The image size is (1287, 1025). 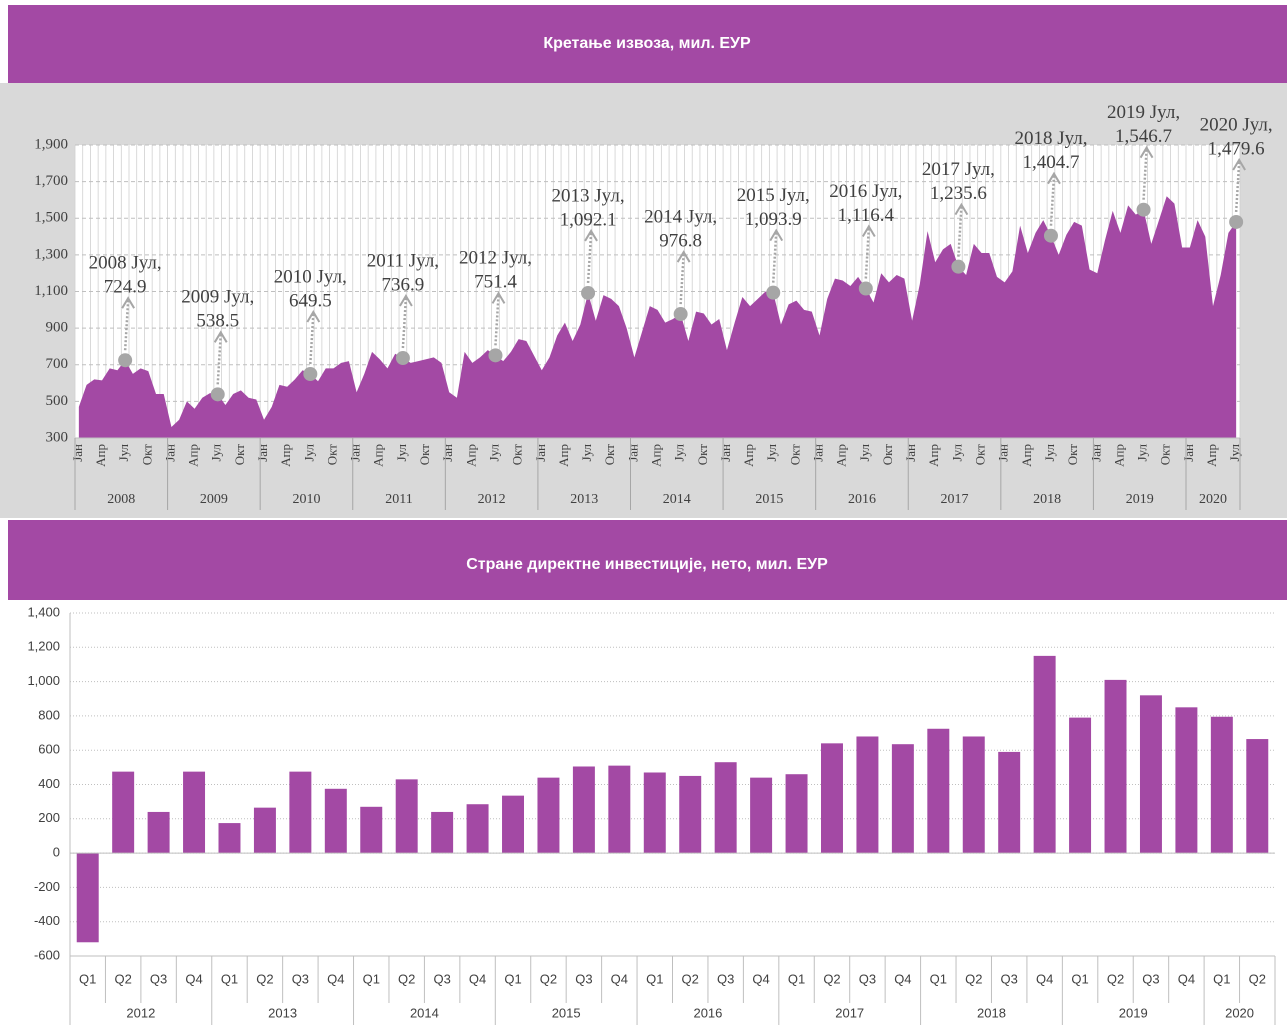 What do you see at coordinates (441, 978) in the screenshot?
I see `x-tick-label: Q3` at bounding box center [441, 978].